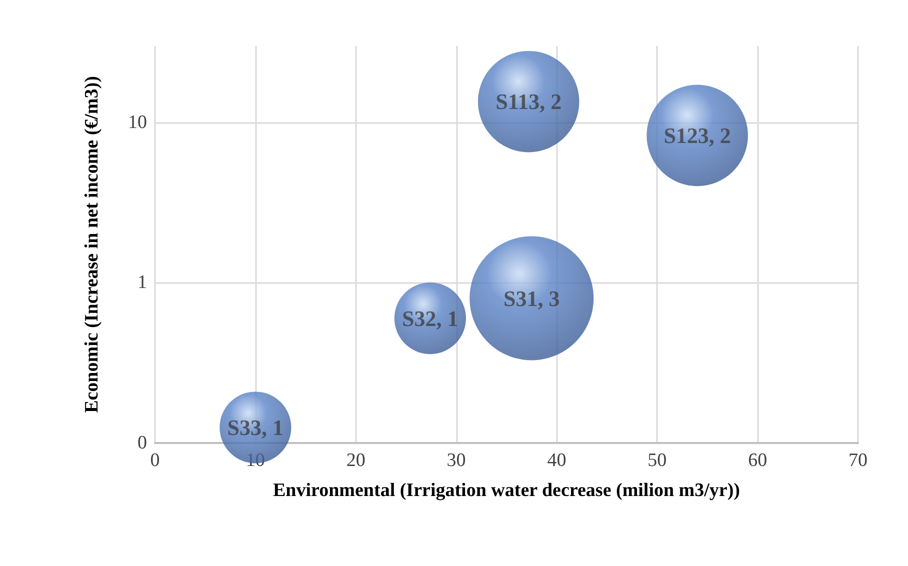  What do you see at coordinates (142, 443) in the screenshot?
I see `y-tick-label: 0` at bounding box center [142, 443].